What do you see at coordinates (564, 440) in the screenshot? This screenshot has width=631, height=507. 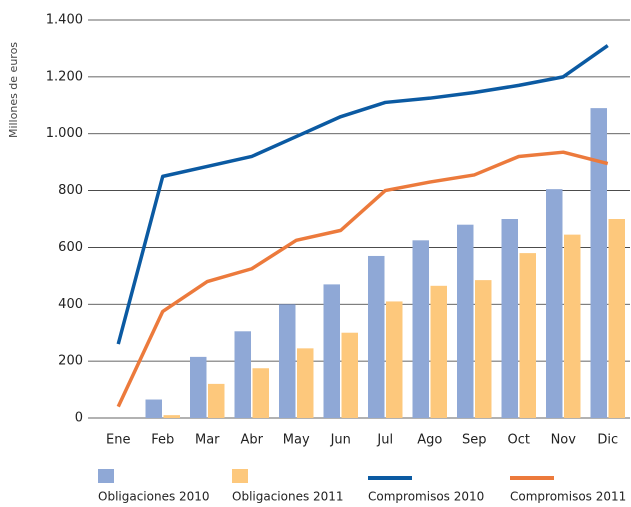 I see `x-tick-label: Nov` at bounding box center [564, 440].